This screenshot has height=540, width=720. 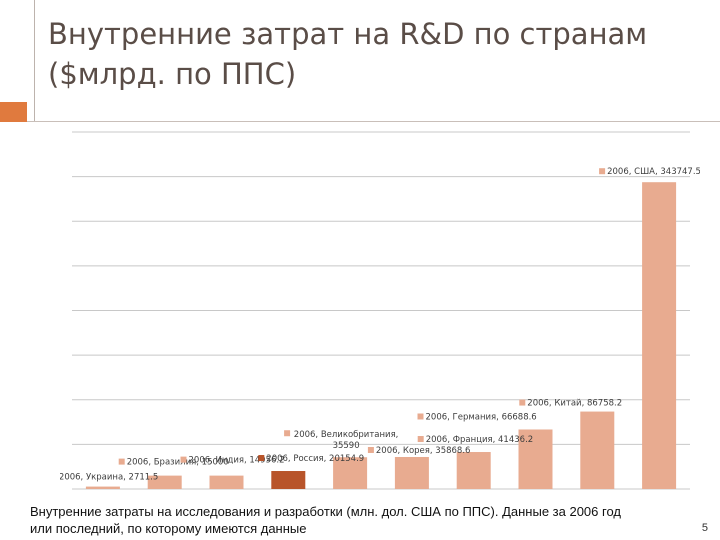 What do you see at coordinates (481, 417) in the screenshot?
I see `data-label-text: 2006, Германия, 66688.6` at bounding box center [481, 417].